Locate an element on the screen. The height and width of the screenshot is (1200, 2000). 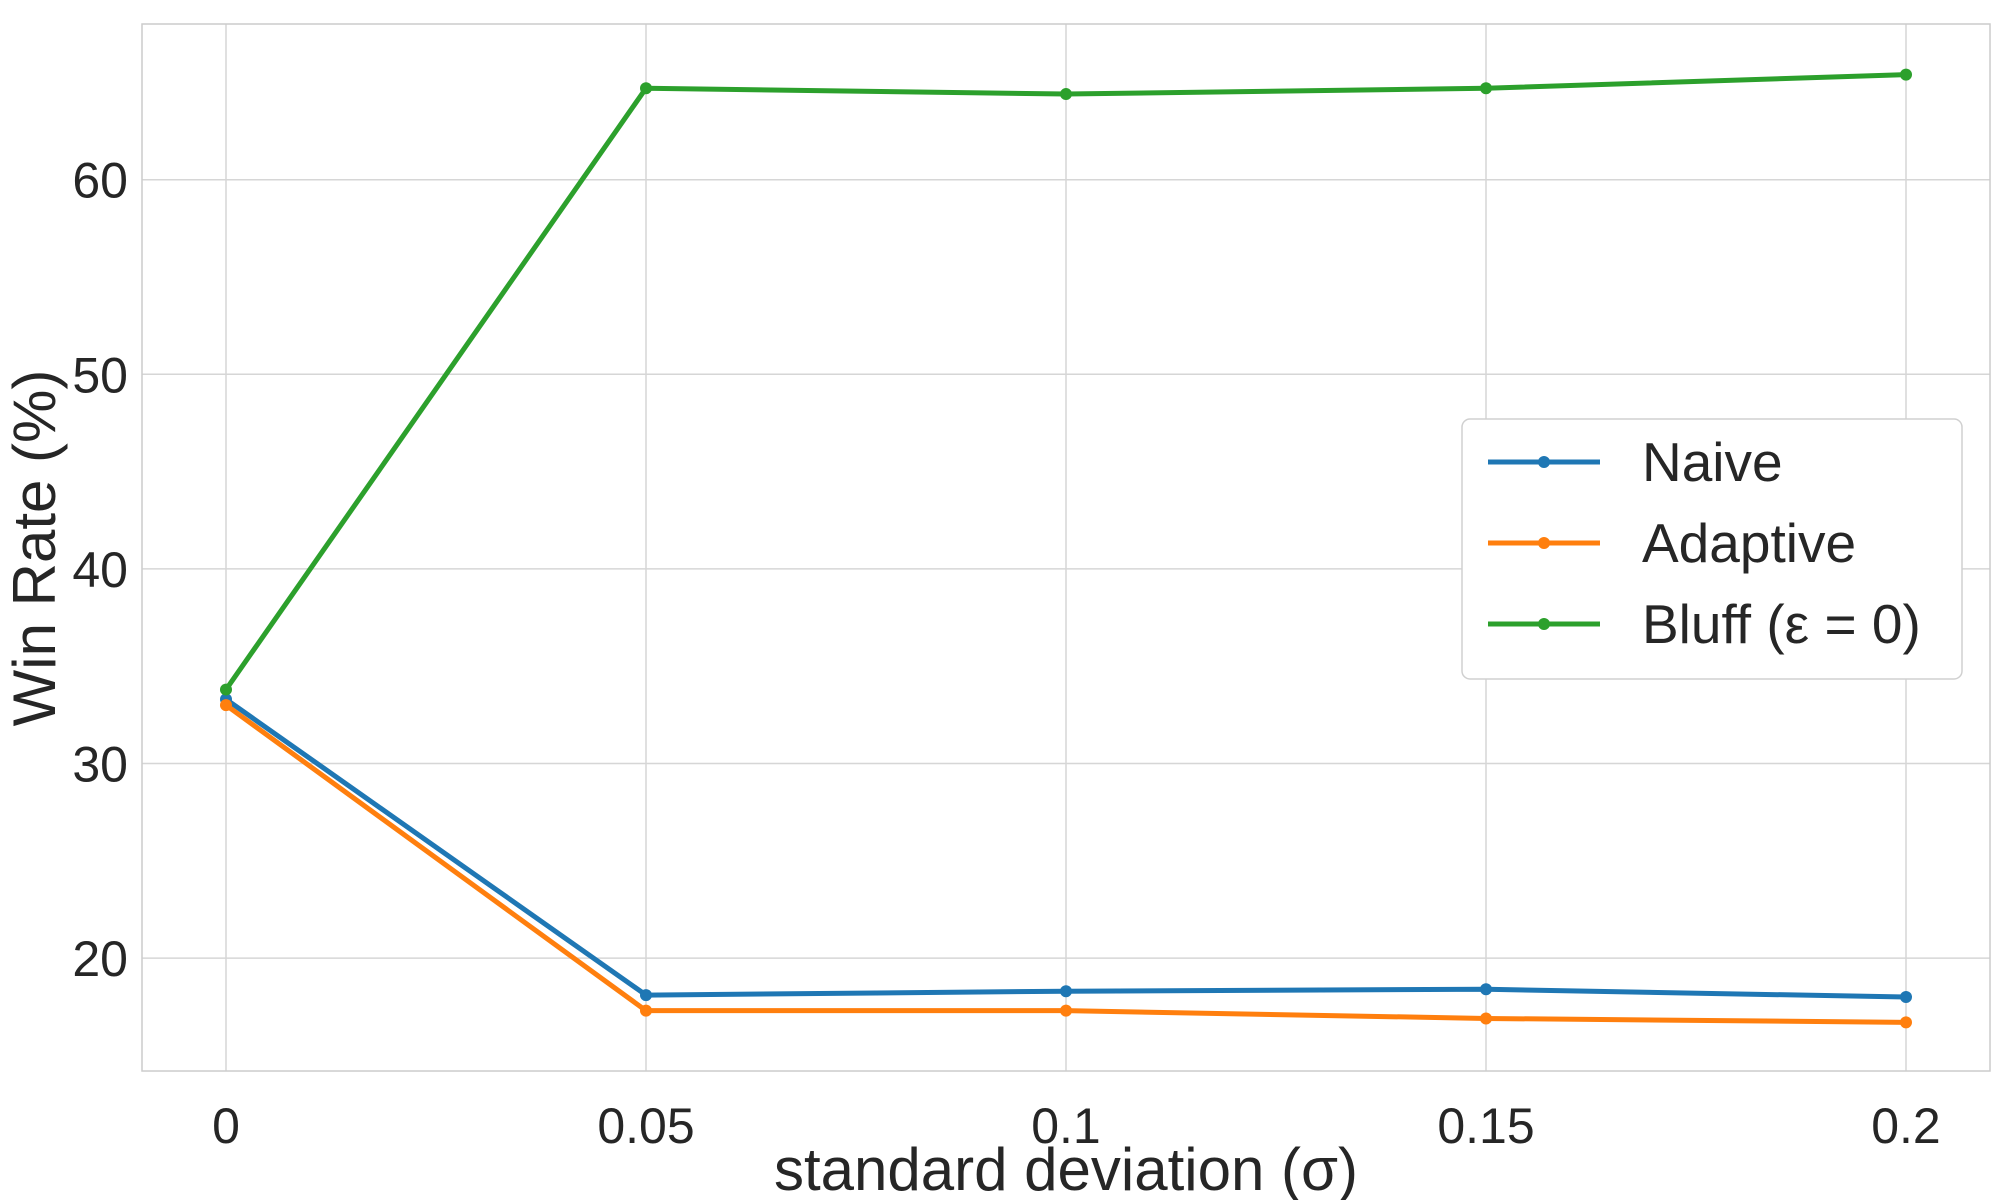
y-axis-label: Win Rate (%) is located at coordinates (34, 548).